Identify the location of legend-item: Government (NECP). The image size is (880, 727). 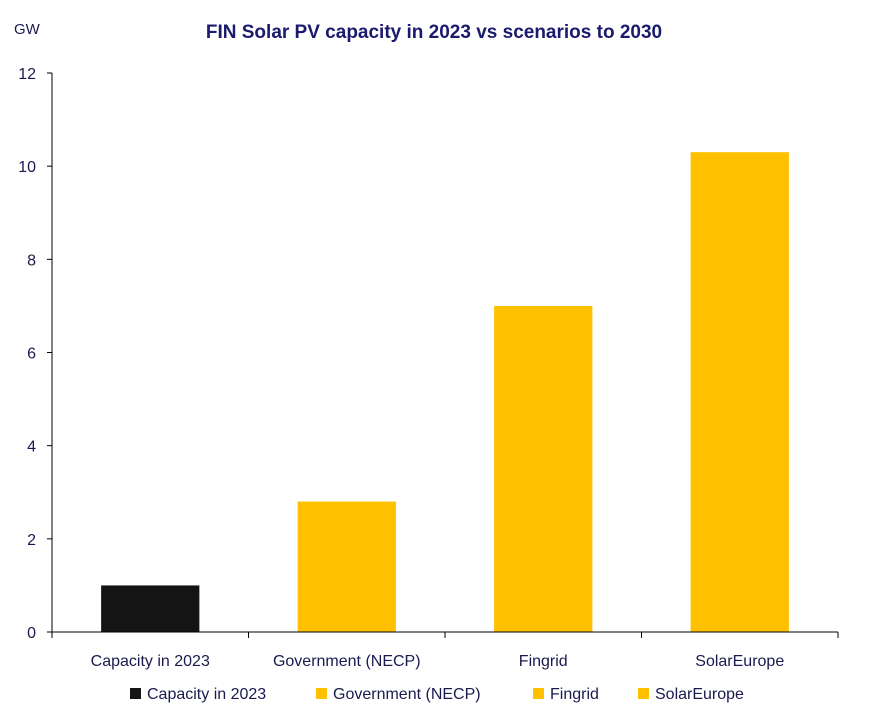
(398, 694).